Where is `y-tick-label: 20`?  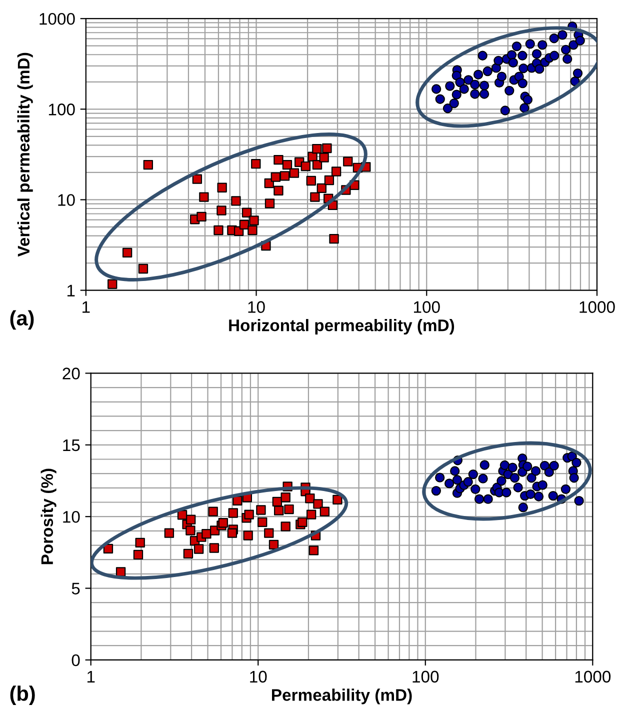 y-tick-label: 20 is located at coordinates (71, 374).